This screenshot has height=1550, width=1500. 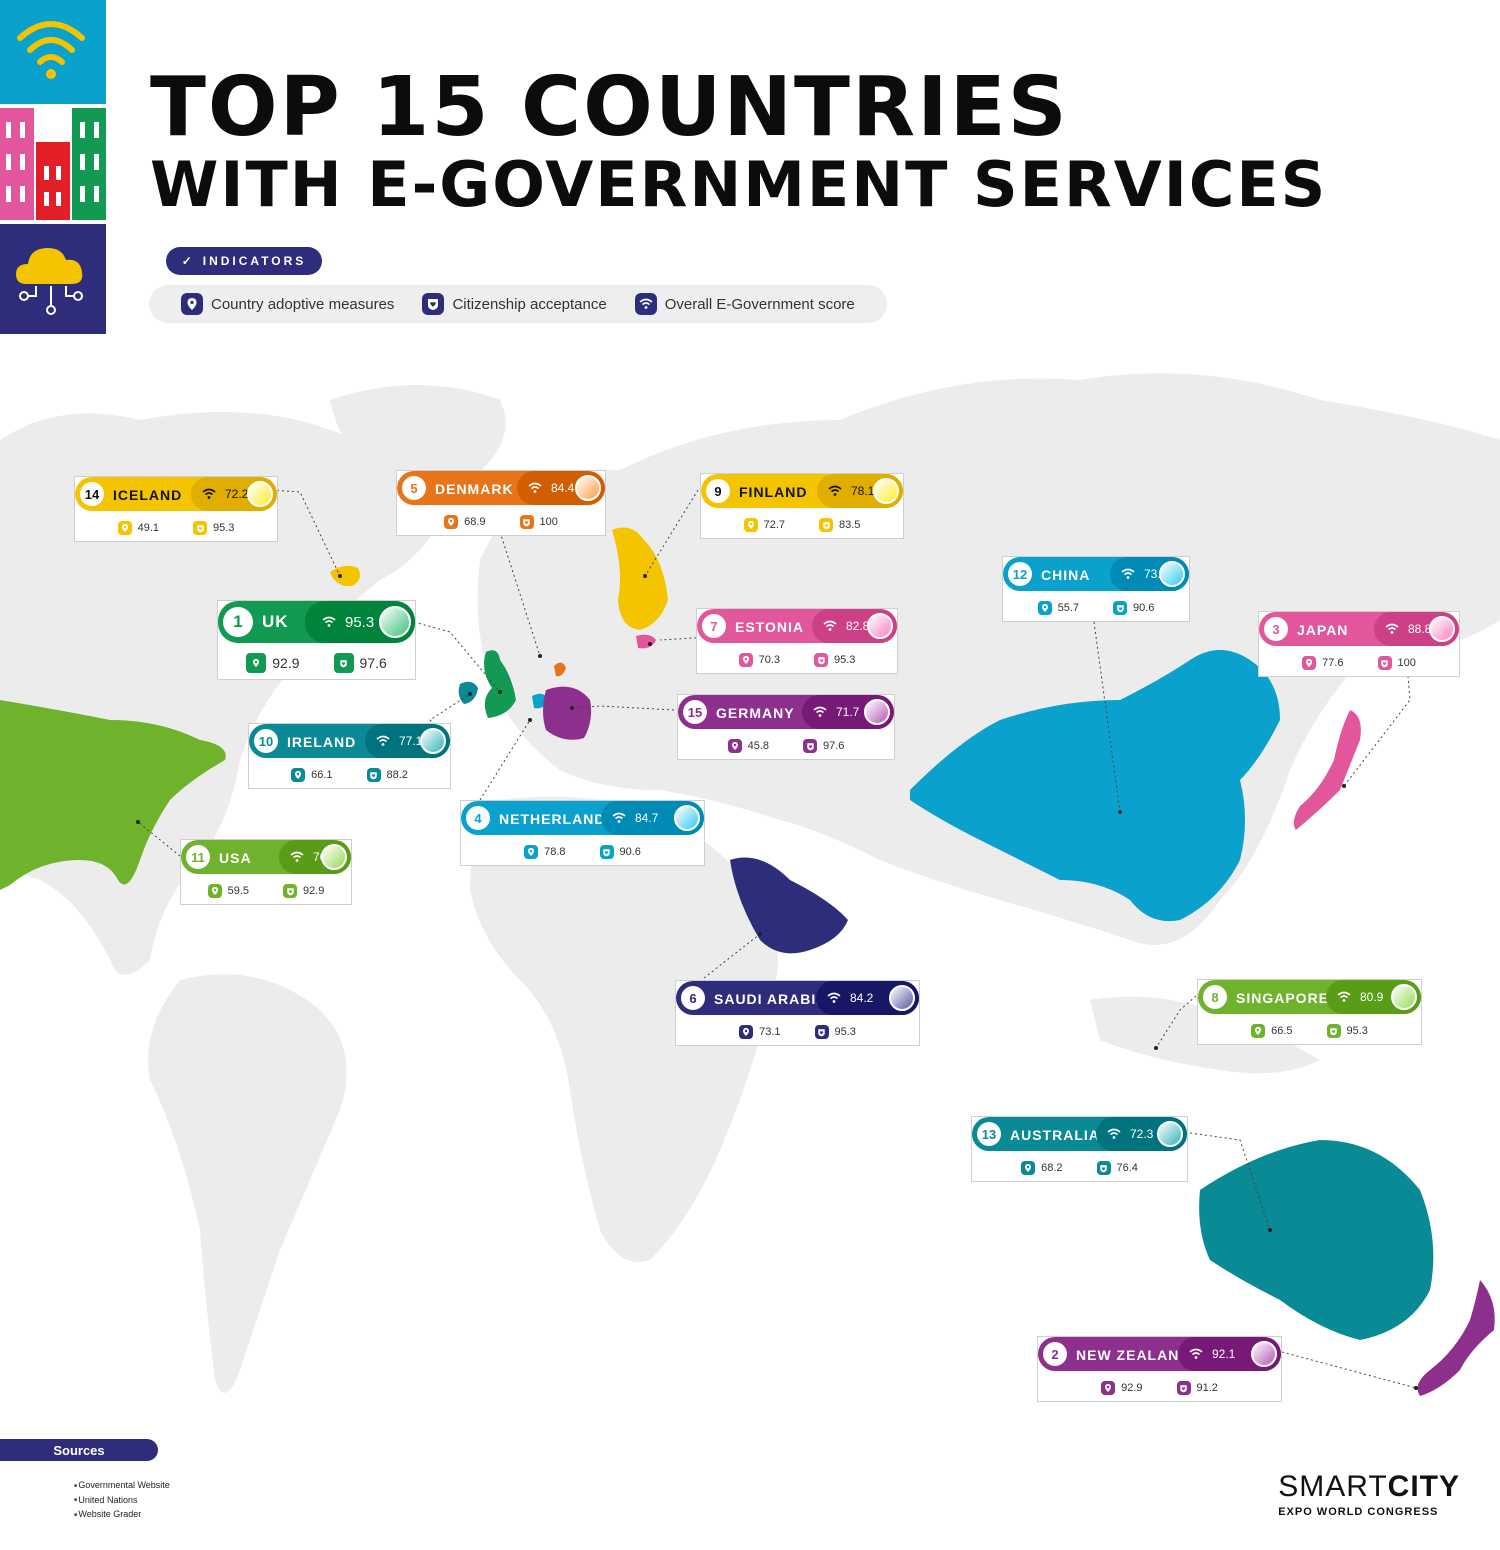 I want to click on country-card-ireland: 10 IRELAND 77.1 66.1 88.2, so click(x=349, y=756).